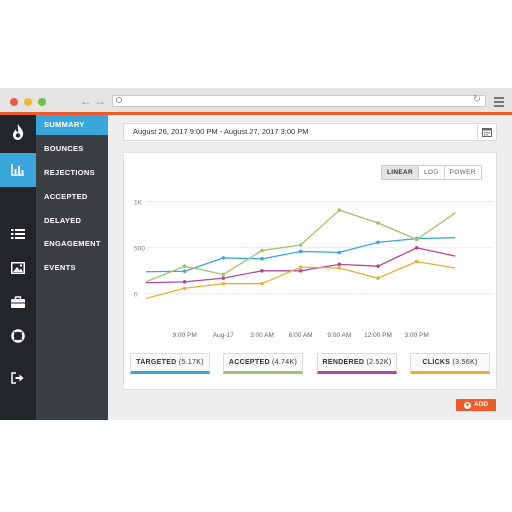 This screenshot has width=512, height=512. Describe the element at coordinates (18, 302) in the screenshot. I see `briefcase-icon` at that location.